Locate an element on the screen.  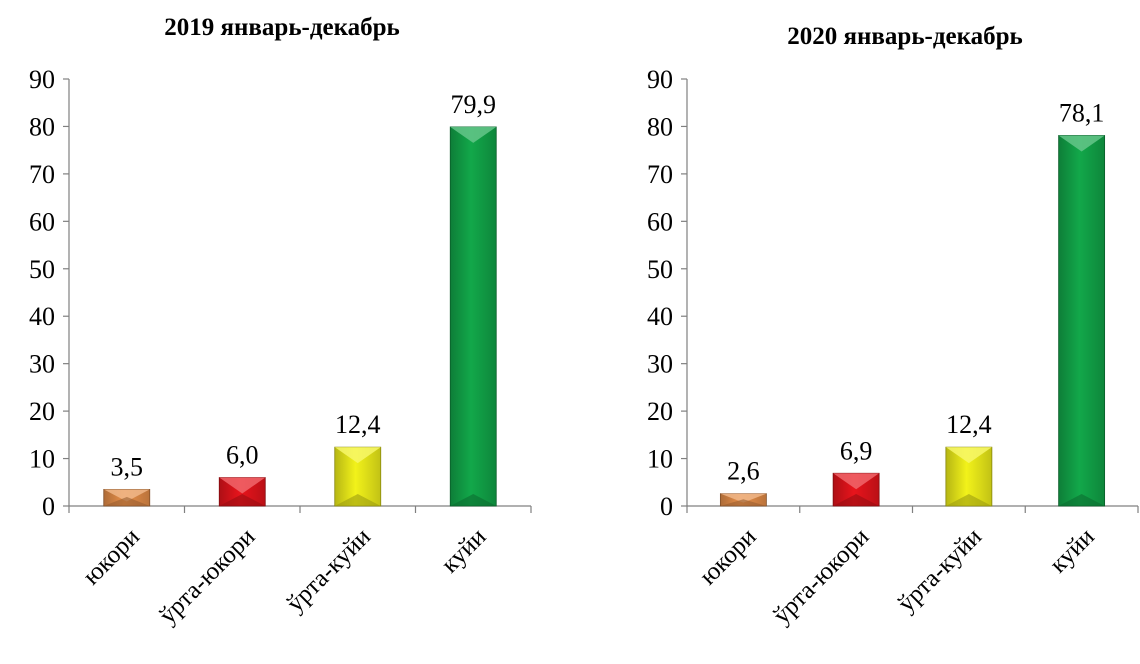
data-label: 2,6 is located at coordinates (743, 471).